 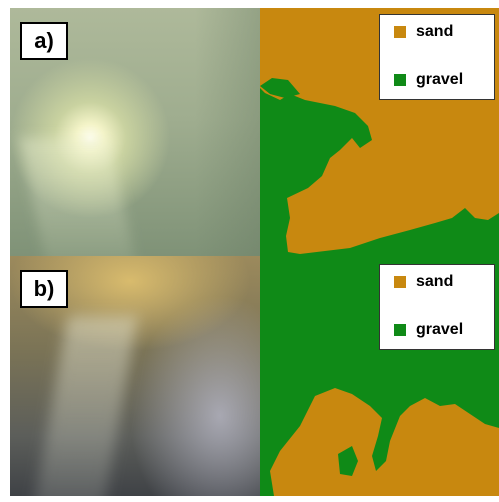 What do you see at coordinates (44, 289) in the screenshot?
I see `panel-label-b: b)` at bounding box center [44, 289].